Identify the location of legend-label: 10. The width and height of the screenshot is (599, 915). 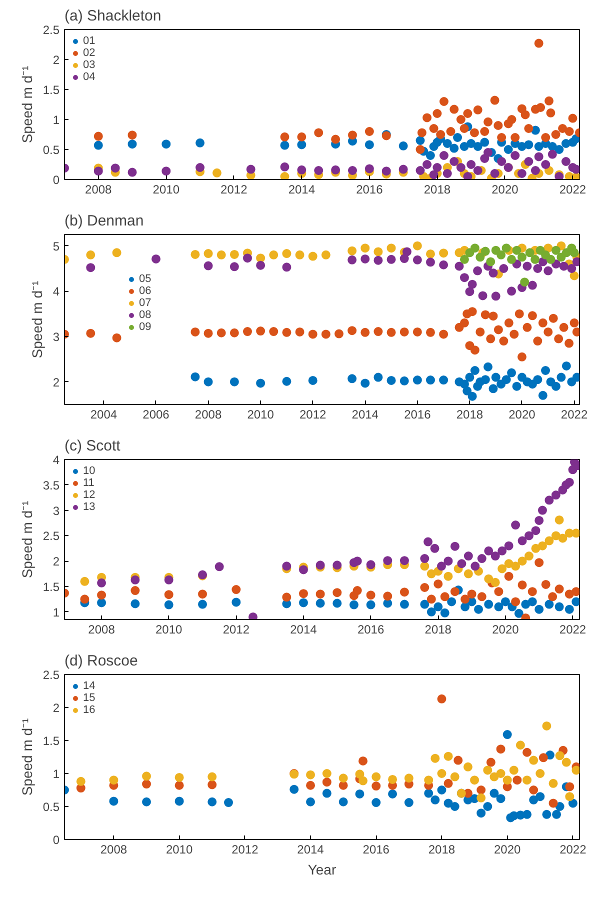
(89, 471).